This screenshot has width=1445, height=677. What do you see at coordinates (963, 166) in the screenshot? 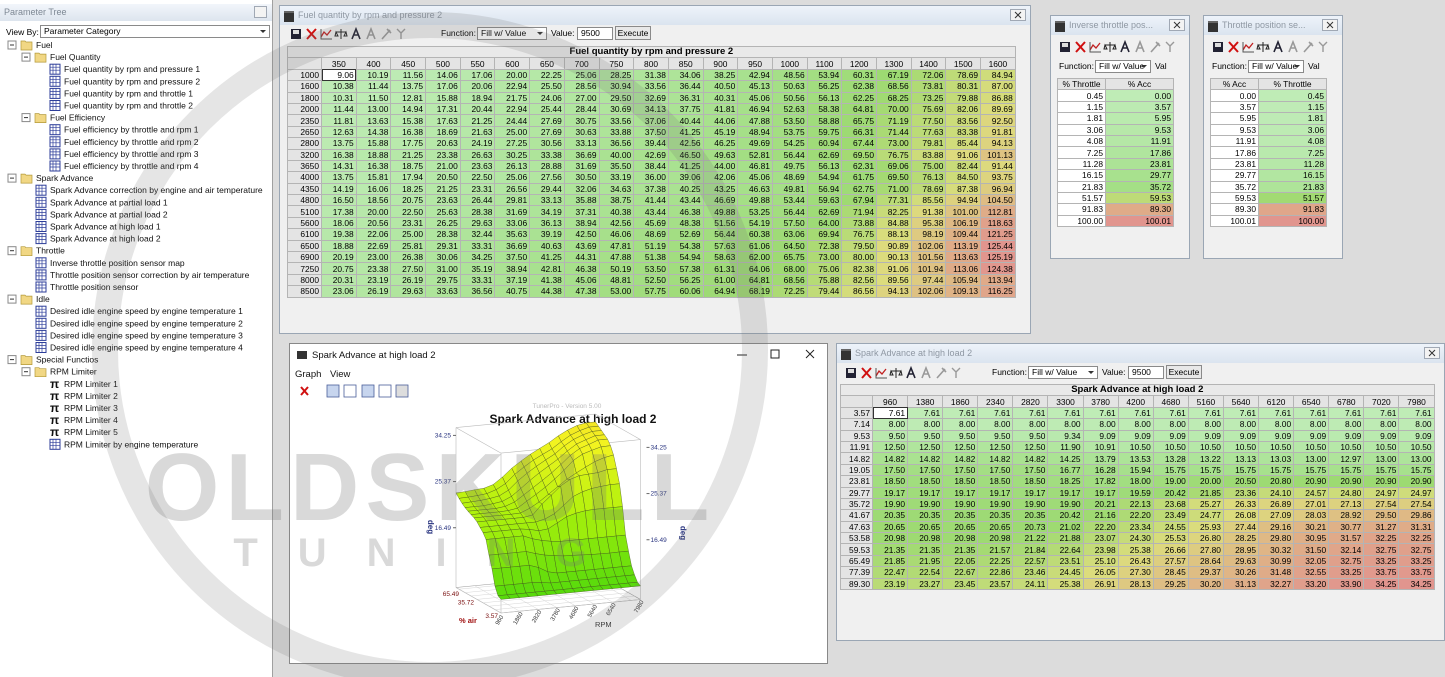
I see `table-cell: 82.44` at bounding box center [963, 166].